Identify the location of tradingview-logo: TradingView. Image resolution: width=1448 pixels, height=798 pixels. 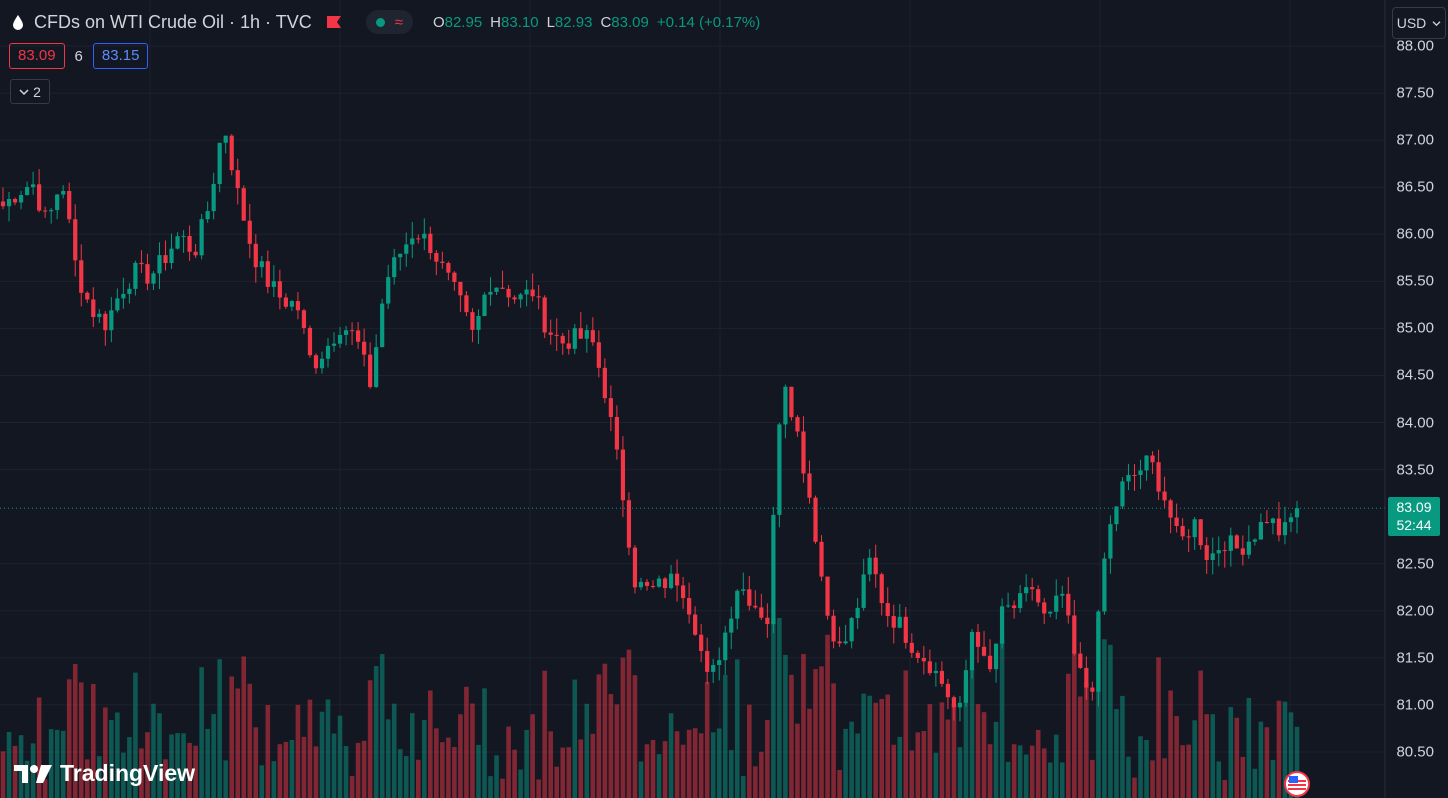
(104, 773).